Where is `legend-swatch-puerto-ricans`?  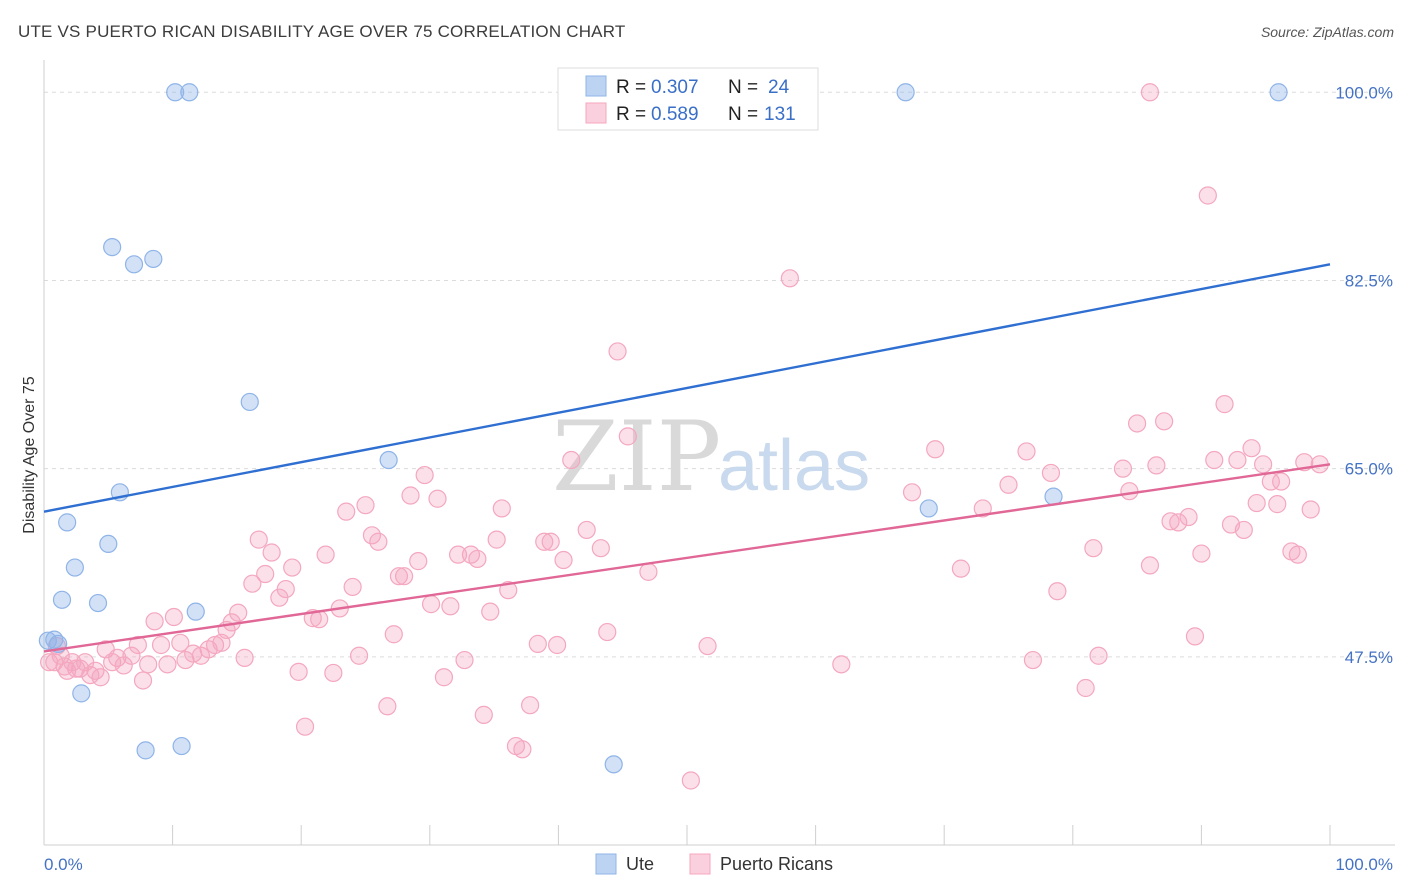 legend-swatch-puerto-ricans is located at coordinates (596, 113).